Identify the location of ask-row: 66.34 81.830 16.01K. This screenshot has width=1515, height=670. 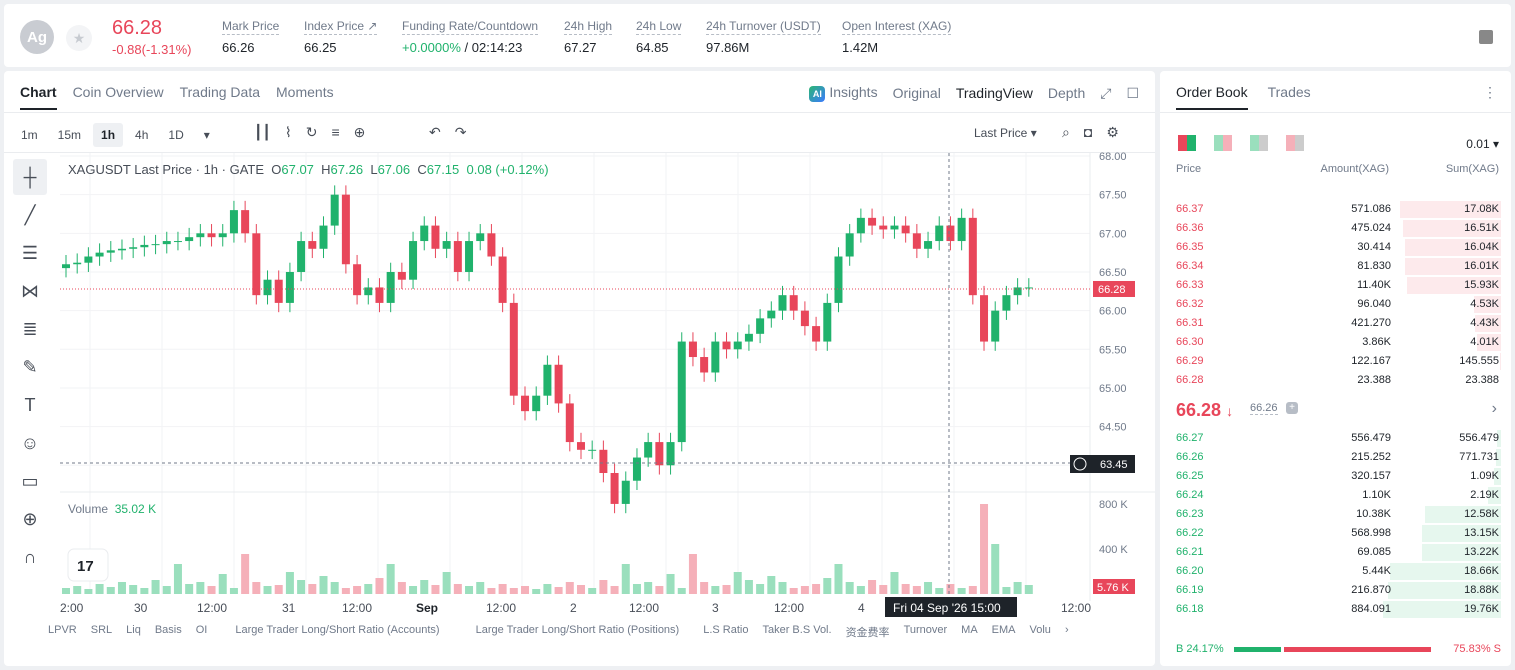
(1335, 266).